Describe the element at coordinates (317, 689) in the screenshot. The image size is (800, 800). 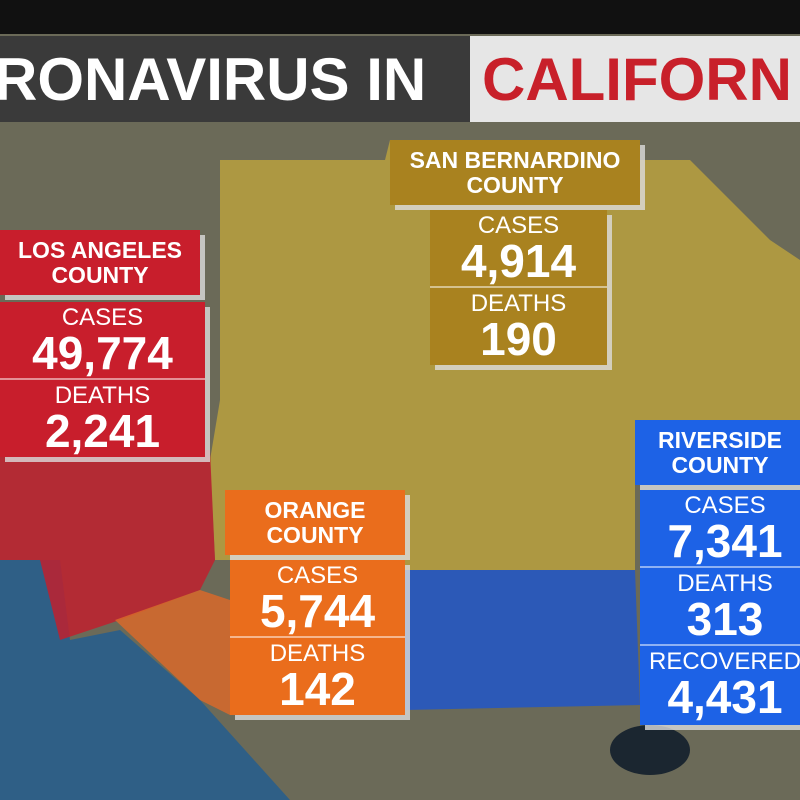
I see `stat-value: 142` at that location.